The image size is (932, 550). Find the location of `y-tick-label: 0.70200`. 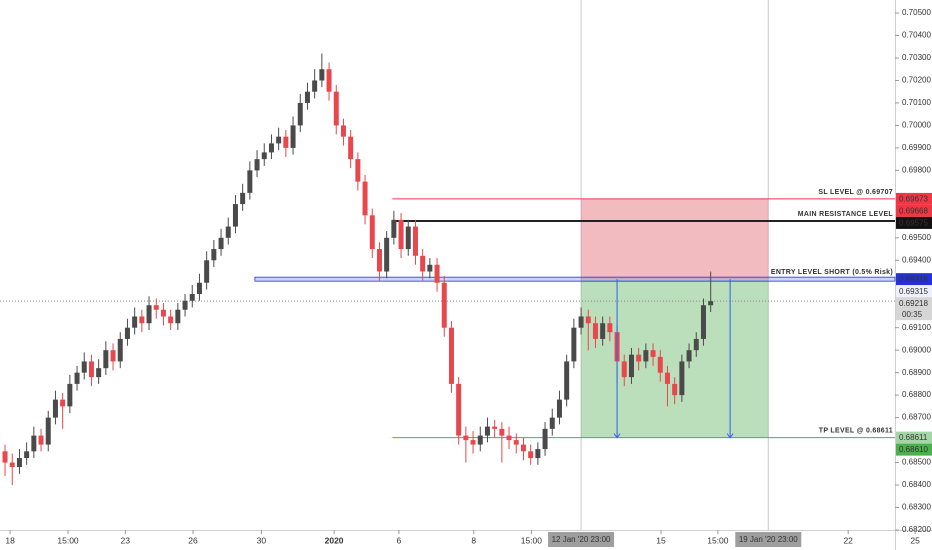

y-tick-label: 0.70200 is located at coordinates (916, 80).